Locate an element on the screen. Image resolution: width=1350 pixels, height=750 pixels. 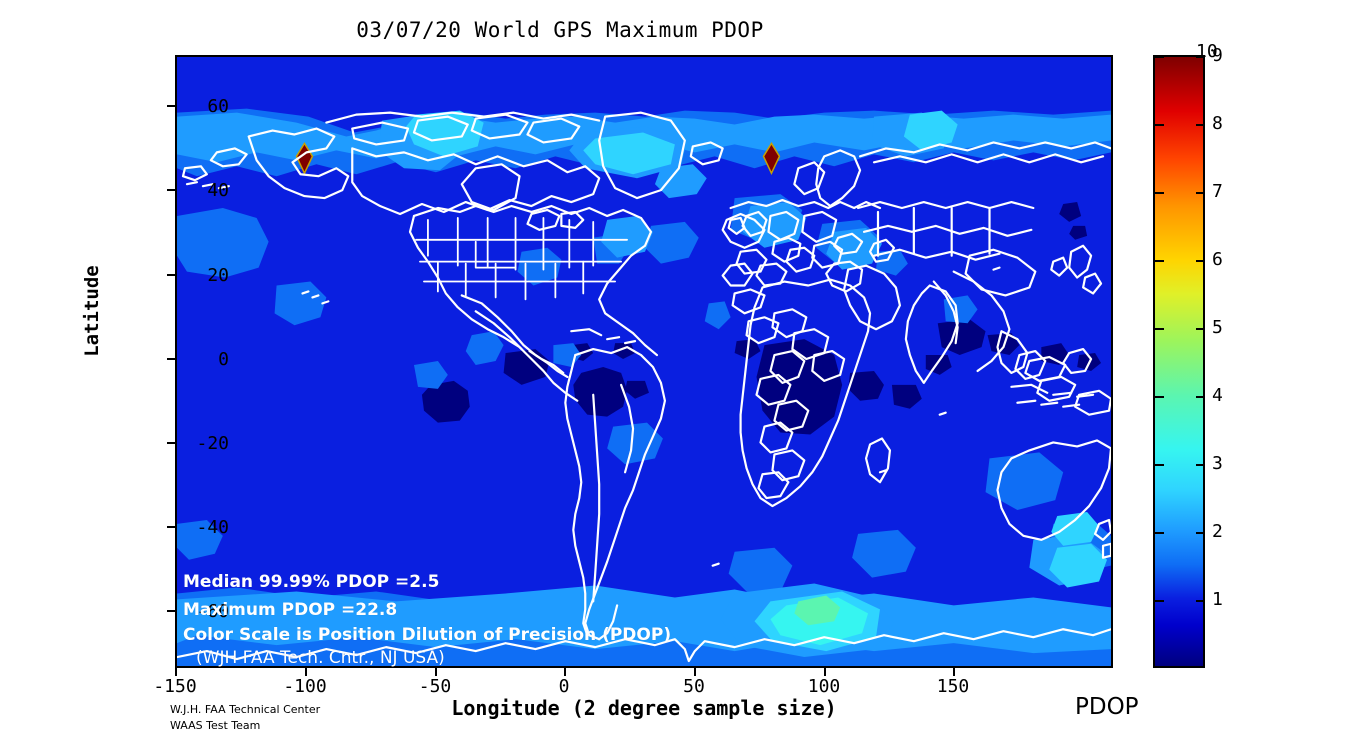
colorbar-label-1: 1 is located at coordinates (1217, 599).